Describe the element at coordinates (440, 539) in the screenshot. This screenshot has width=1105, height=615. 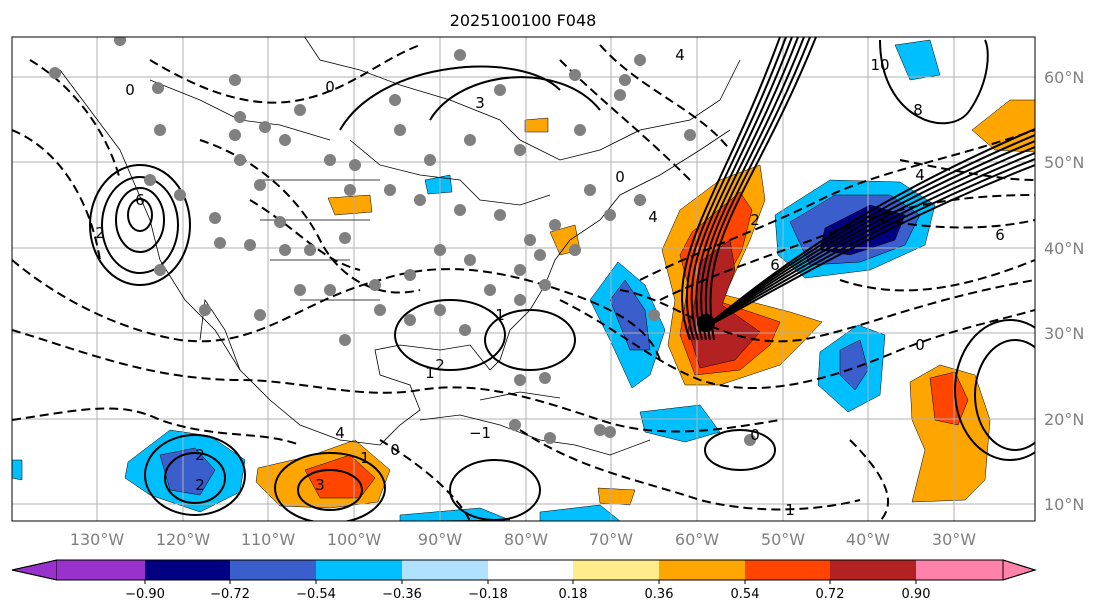
I see `longitude-label: 90°W` at that location.